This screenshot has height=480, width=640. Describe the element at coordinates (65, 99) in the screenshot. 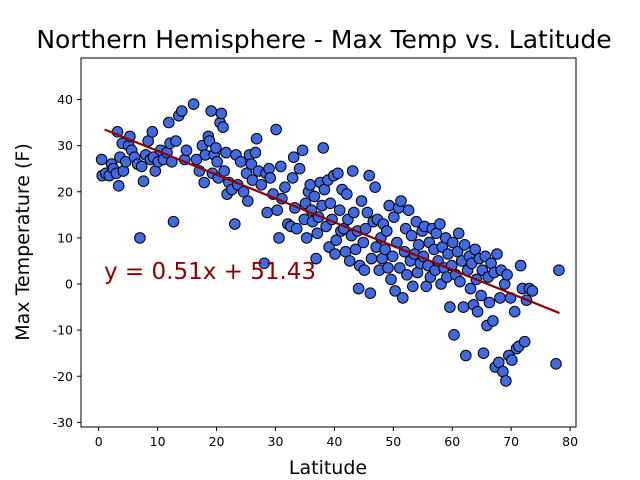

I see `y-tick-label: 40` at that location.